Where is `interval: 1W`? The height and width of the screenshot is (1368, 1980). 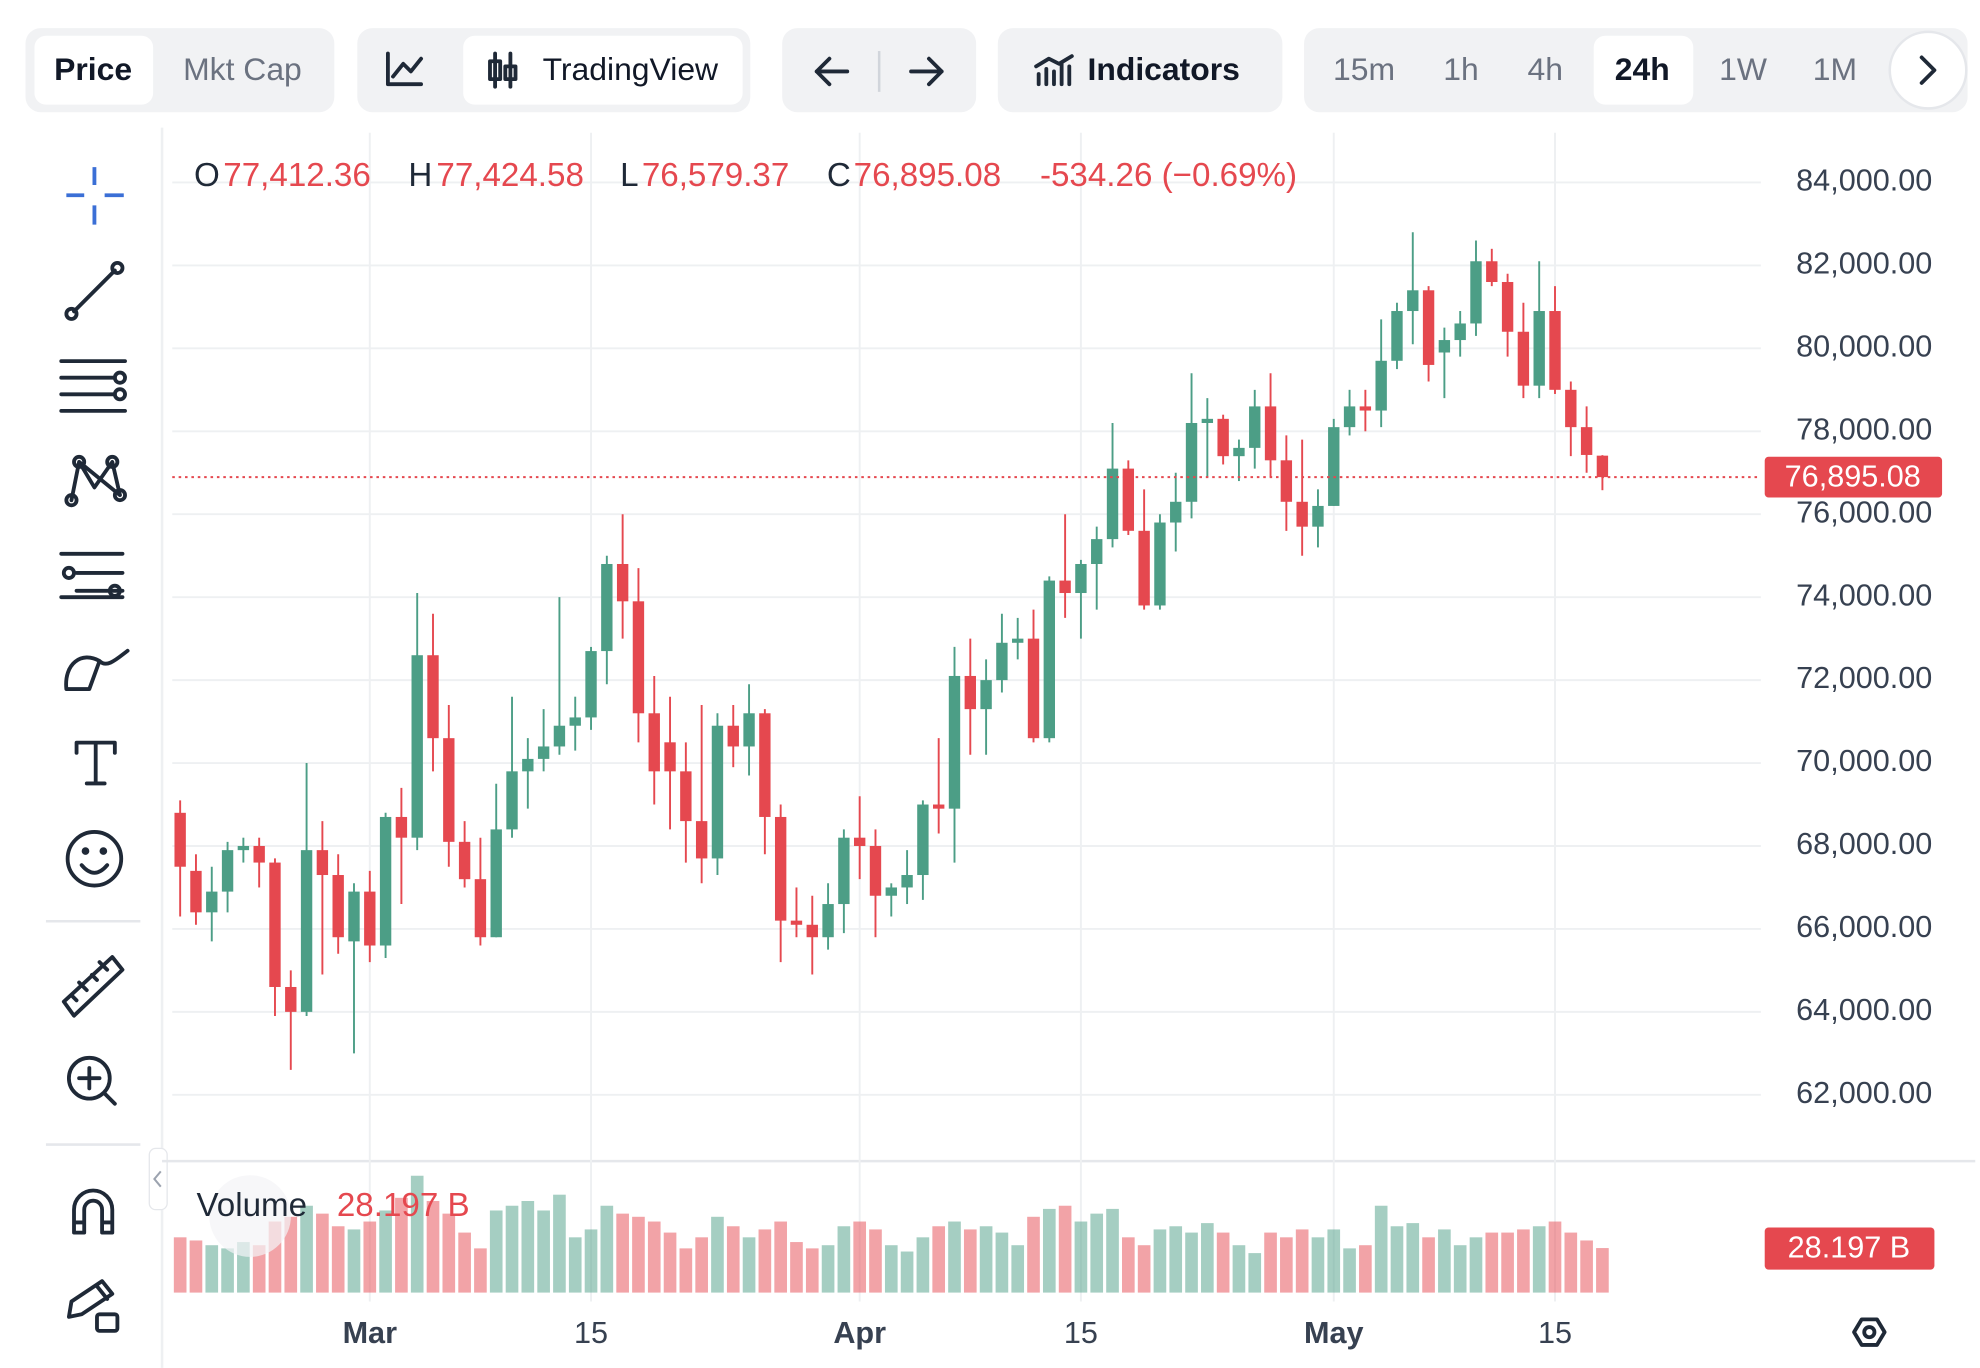 interval: 1W is located at coordinates (1743, 69).